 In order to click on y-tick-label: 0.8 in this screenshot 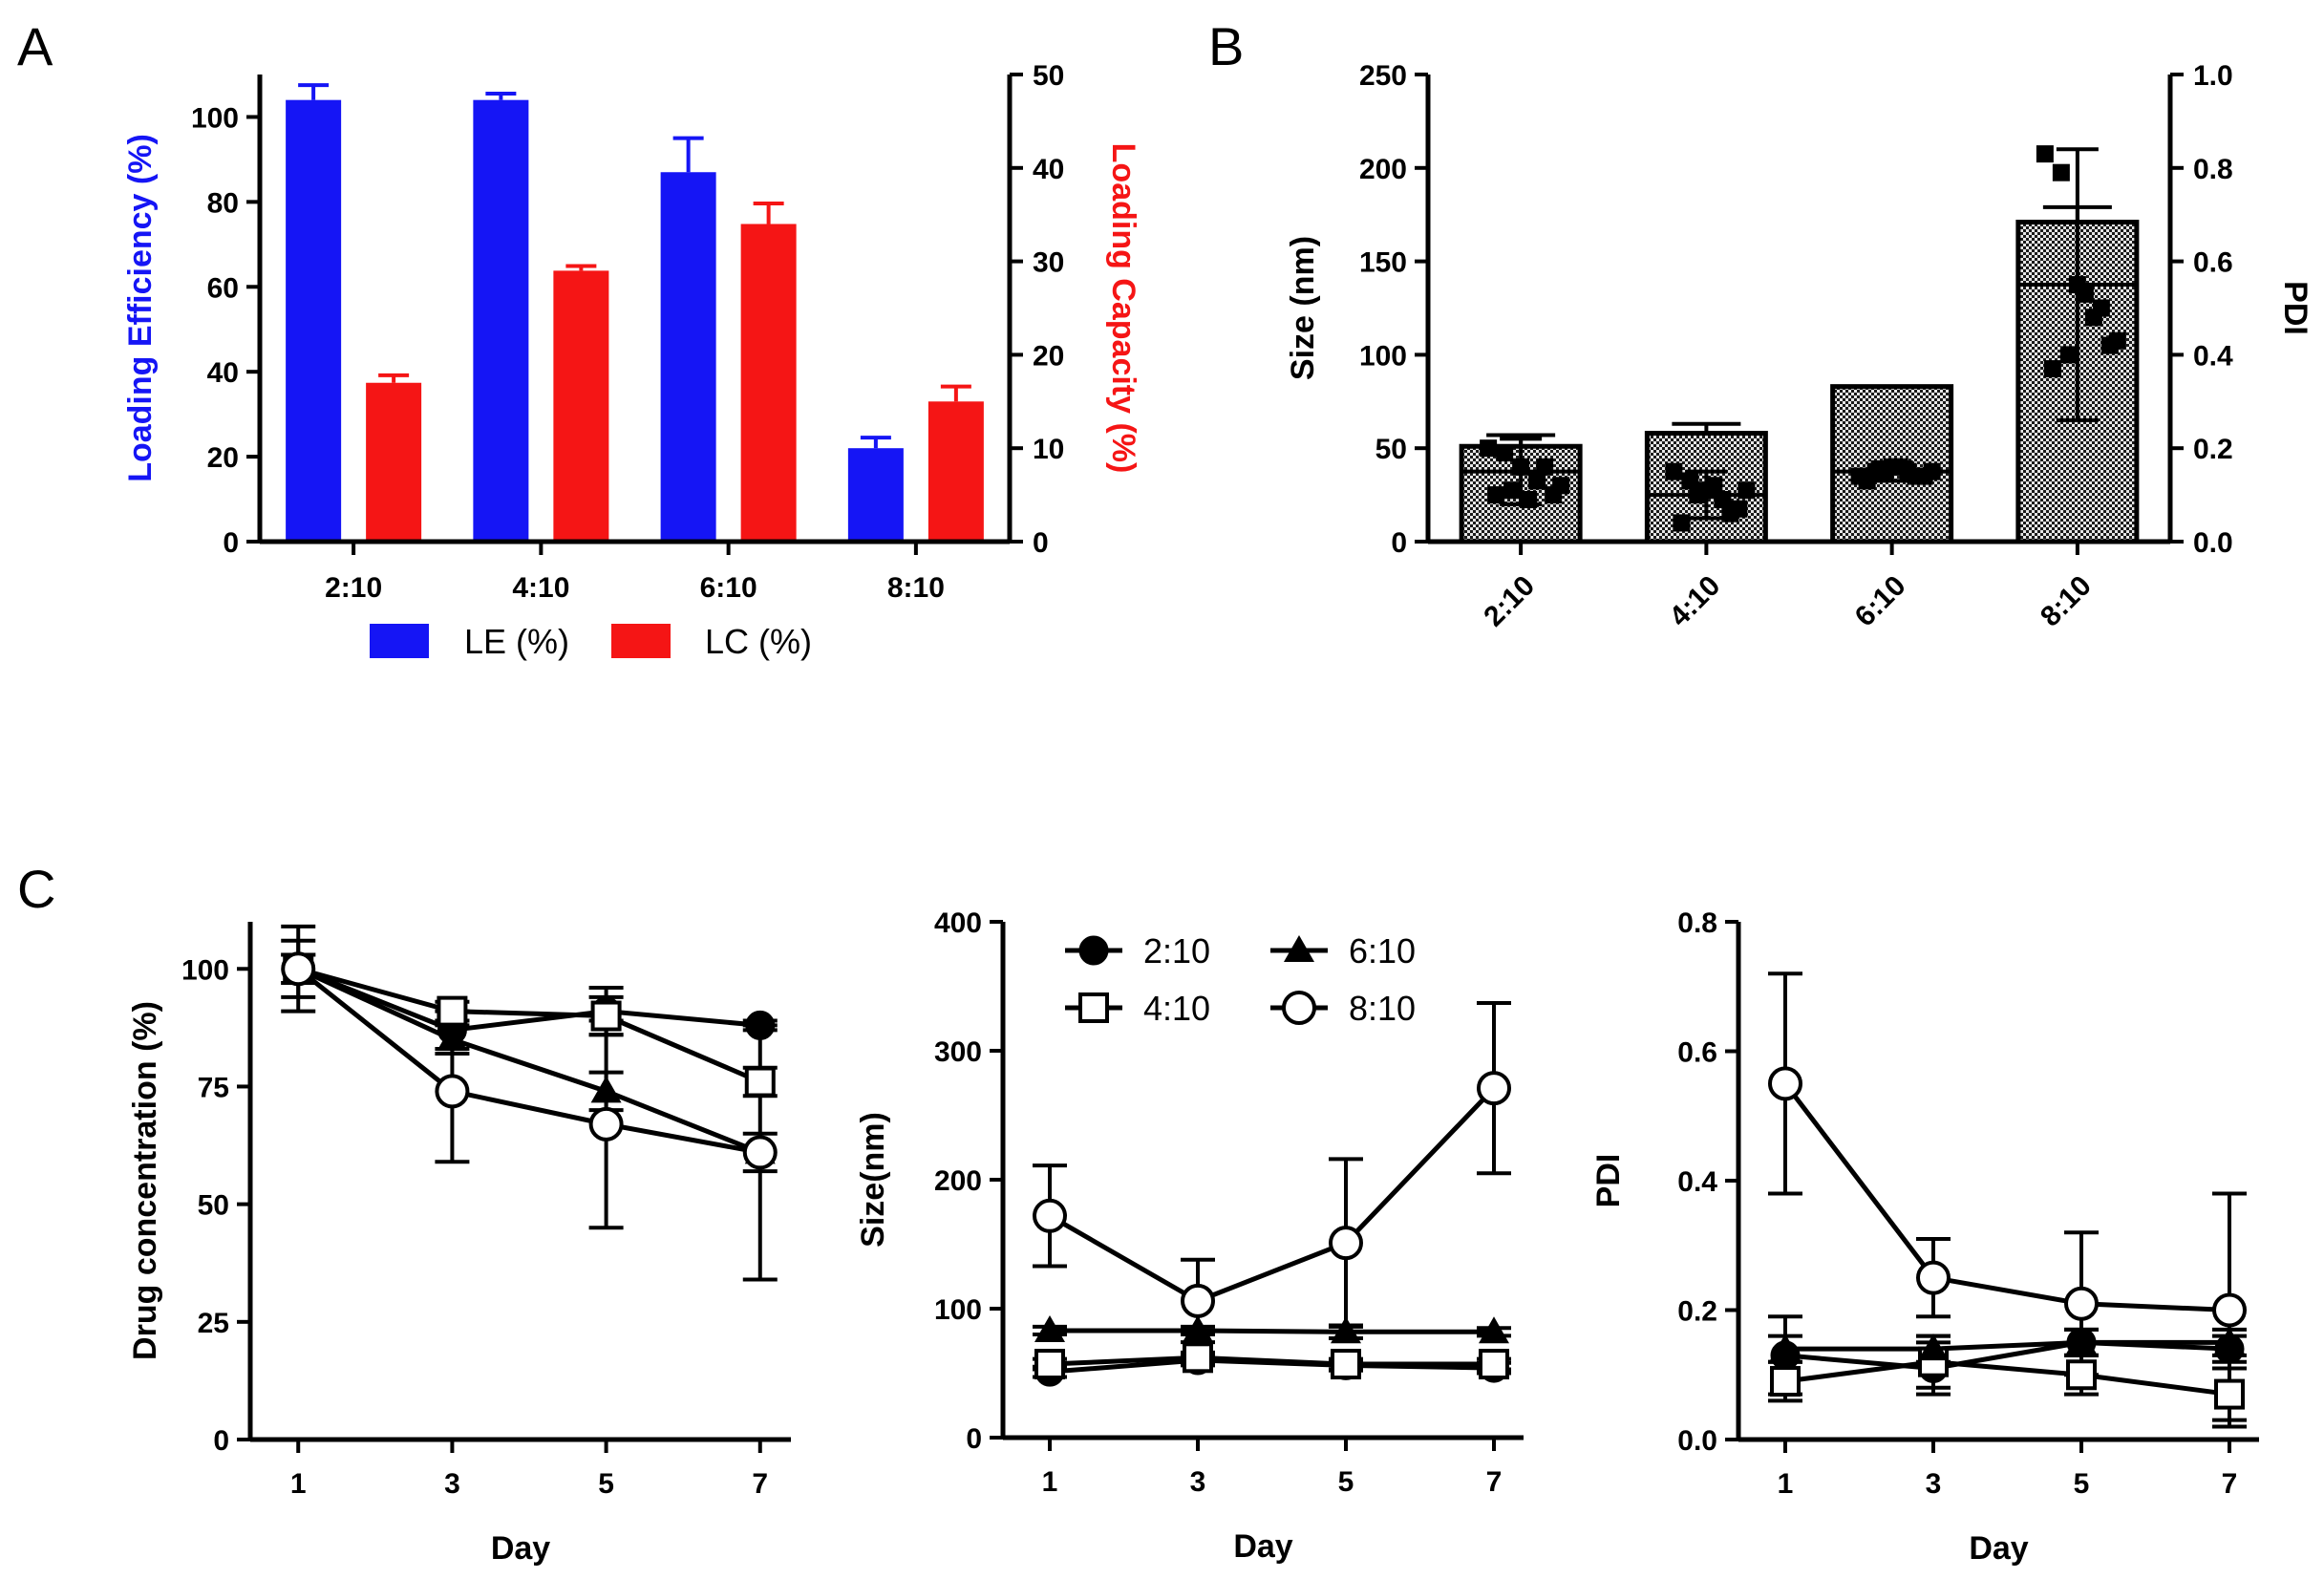, I will do `click(1697, 923)`.